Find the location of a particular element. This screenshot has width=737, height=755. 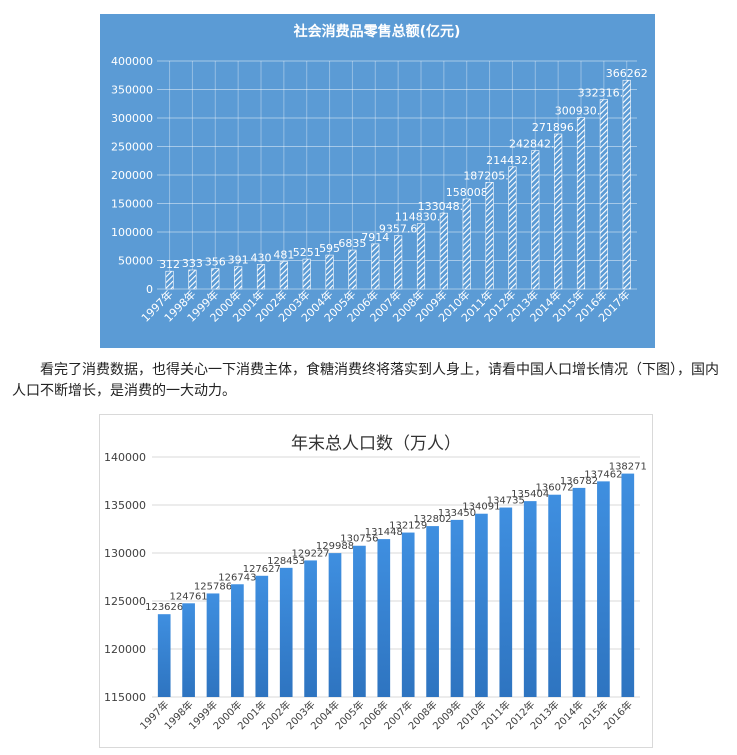

y-tick-label: 140000 is located at coordinates (125, 457).